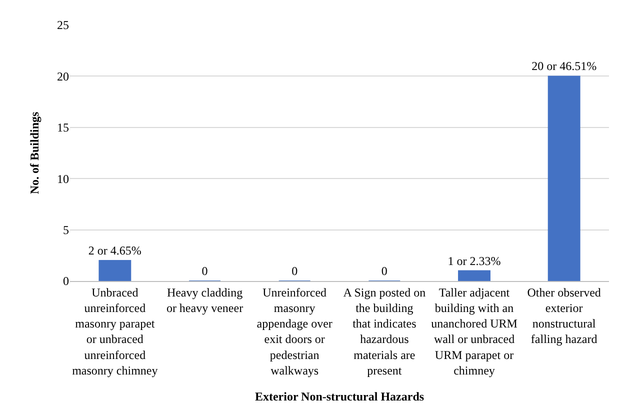 This screenshot has height=413, width=621. What do you see at coordinates (474, 261) in the screenshot?
I see `data-label: 1 or 2.33%` at bounding box center [474, 261].